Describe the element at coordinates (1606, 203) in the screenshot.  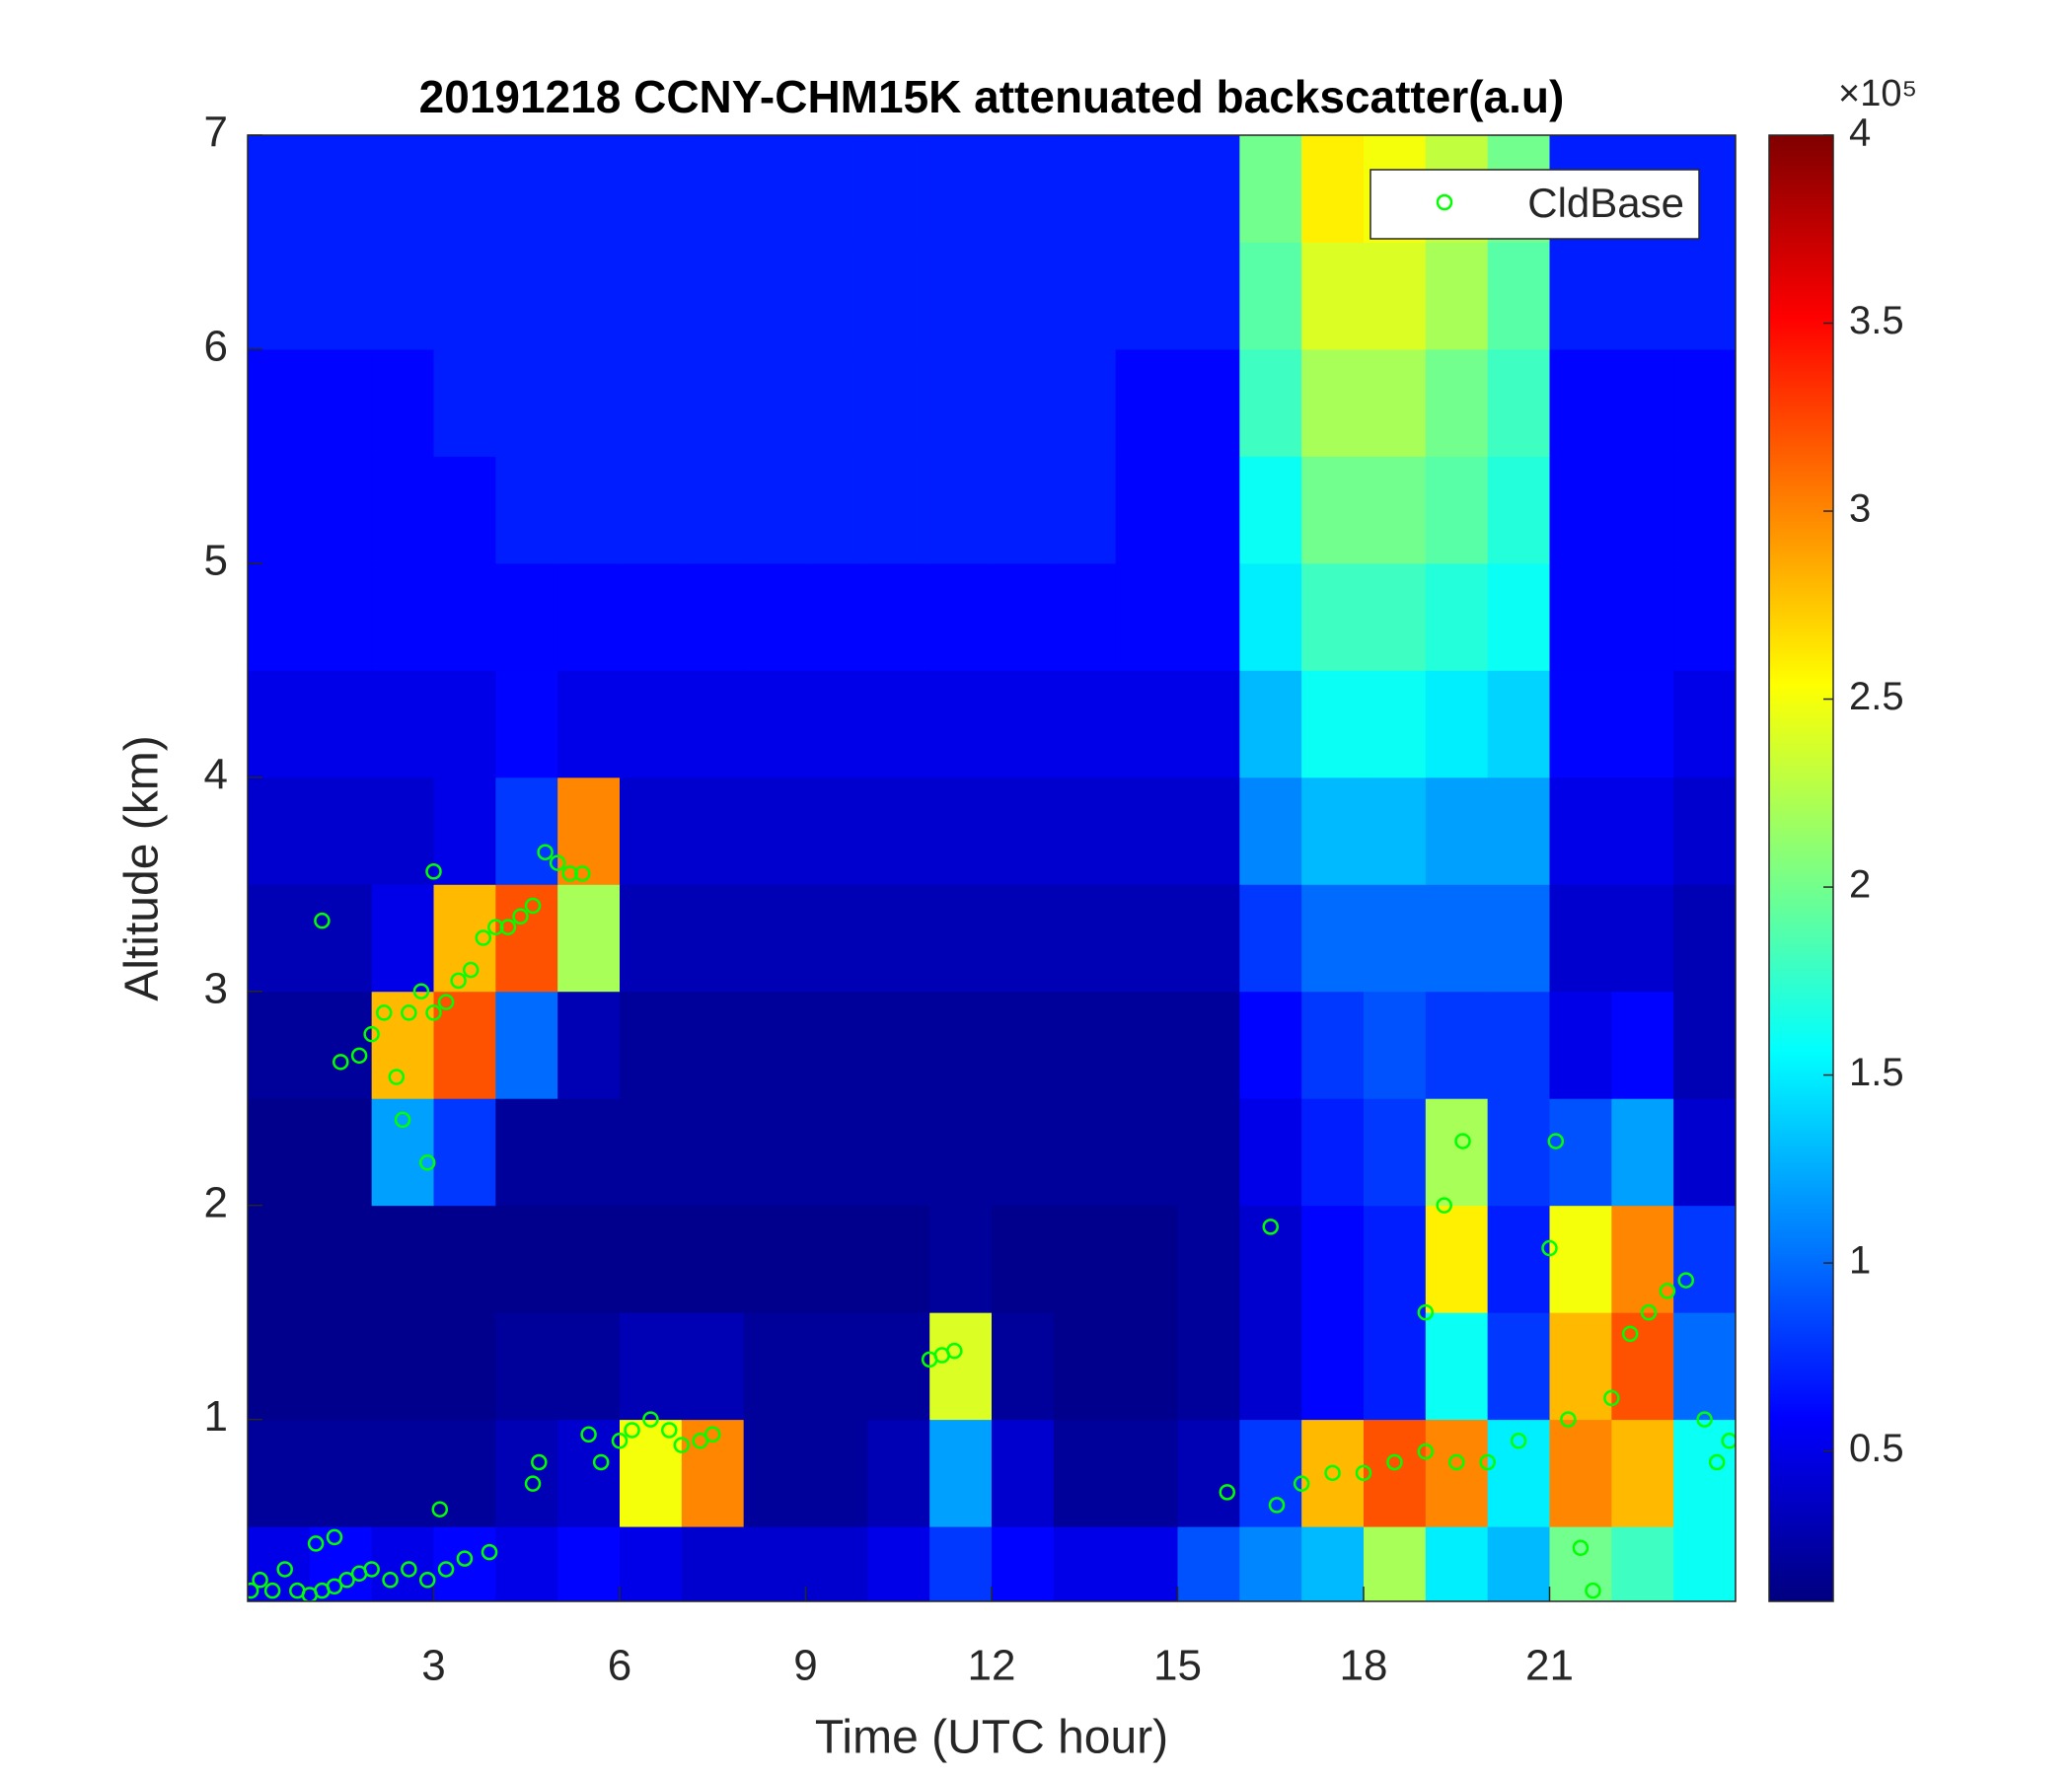
I see `legend-label: CldBase` at that location.